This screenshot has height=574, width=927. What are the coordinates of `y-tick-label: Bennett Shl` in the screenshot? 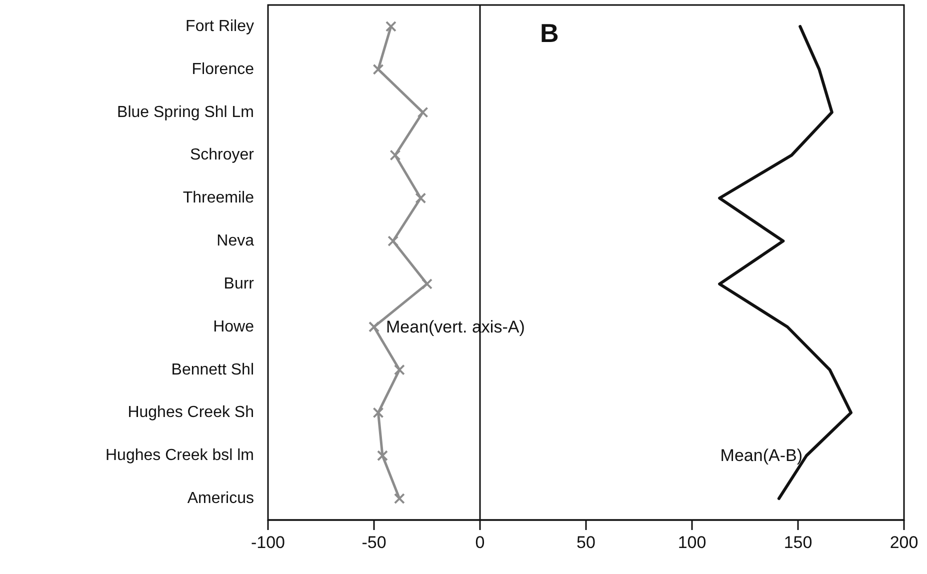 It's located at (212, 369).